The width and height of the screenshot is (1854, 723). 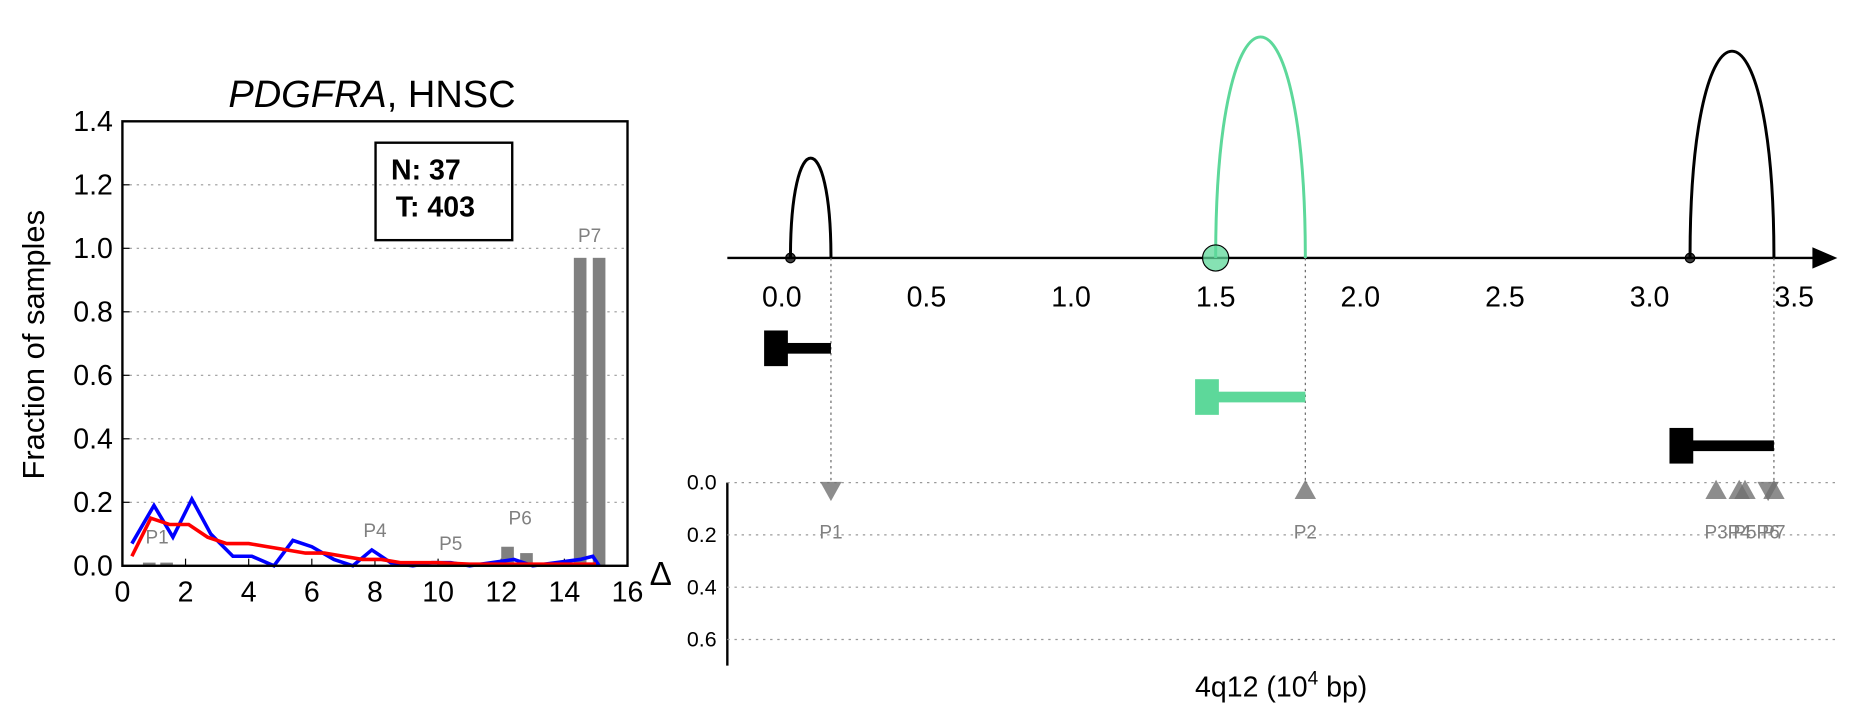 I want to click on y-axis-label: Fraction of samples, so click(x=33, y=345).